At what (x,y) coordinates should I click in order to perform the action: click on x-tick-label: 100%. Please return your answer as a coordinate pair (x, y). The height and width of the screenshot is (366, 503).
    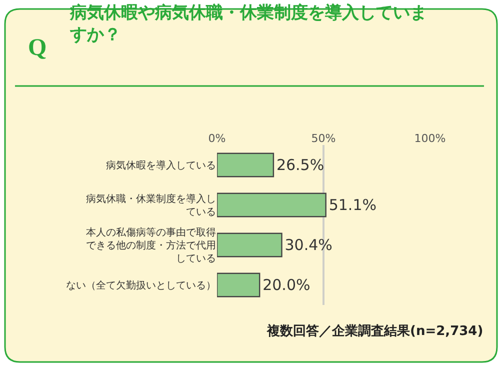
    Looking at the image, I should click on (430, 138).